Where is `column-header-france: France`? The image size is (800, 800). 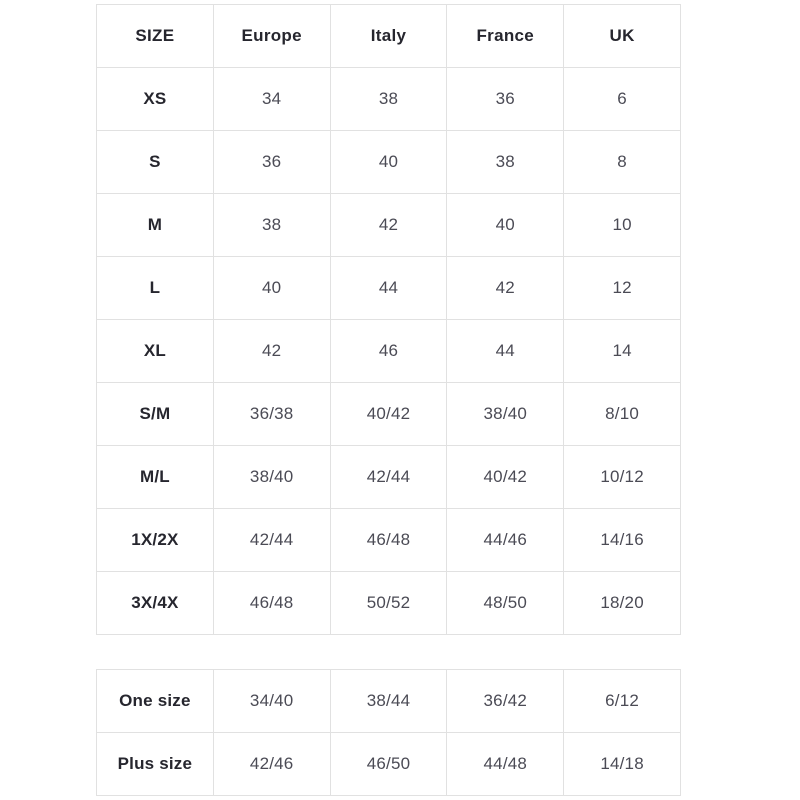 column-header-france: France is located at coordinates (505, 36).